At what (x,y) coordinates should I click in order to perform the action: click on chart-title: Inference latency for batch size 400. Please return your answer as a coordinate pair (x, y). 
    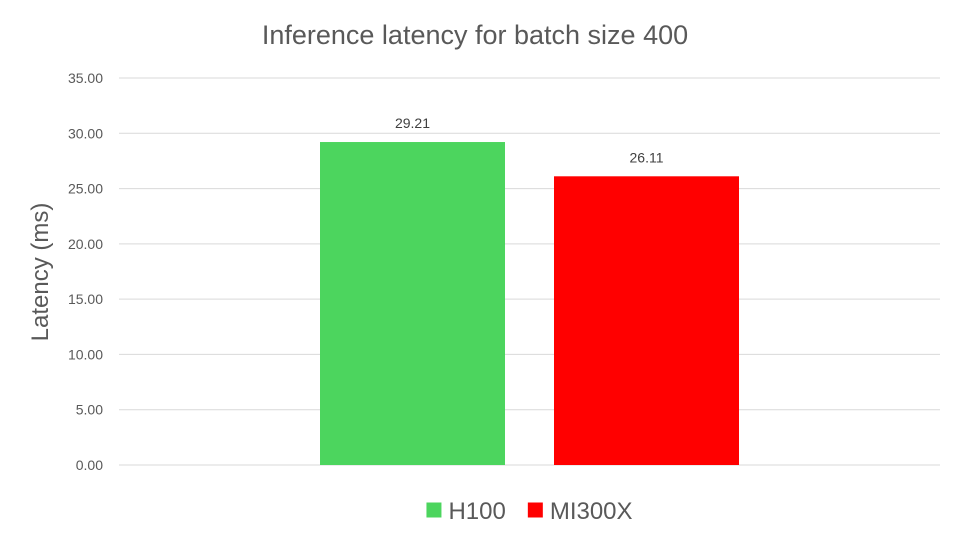
    Looking at the image, I should click on (475, 35).